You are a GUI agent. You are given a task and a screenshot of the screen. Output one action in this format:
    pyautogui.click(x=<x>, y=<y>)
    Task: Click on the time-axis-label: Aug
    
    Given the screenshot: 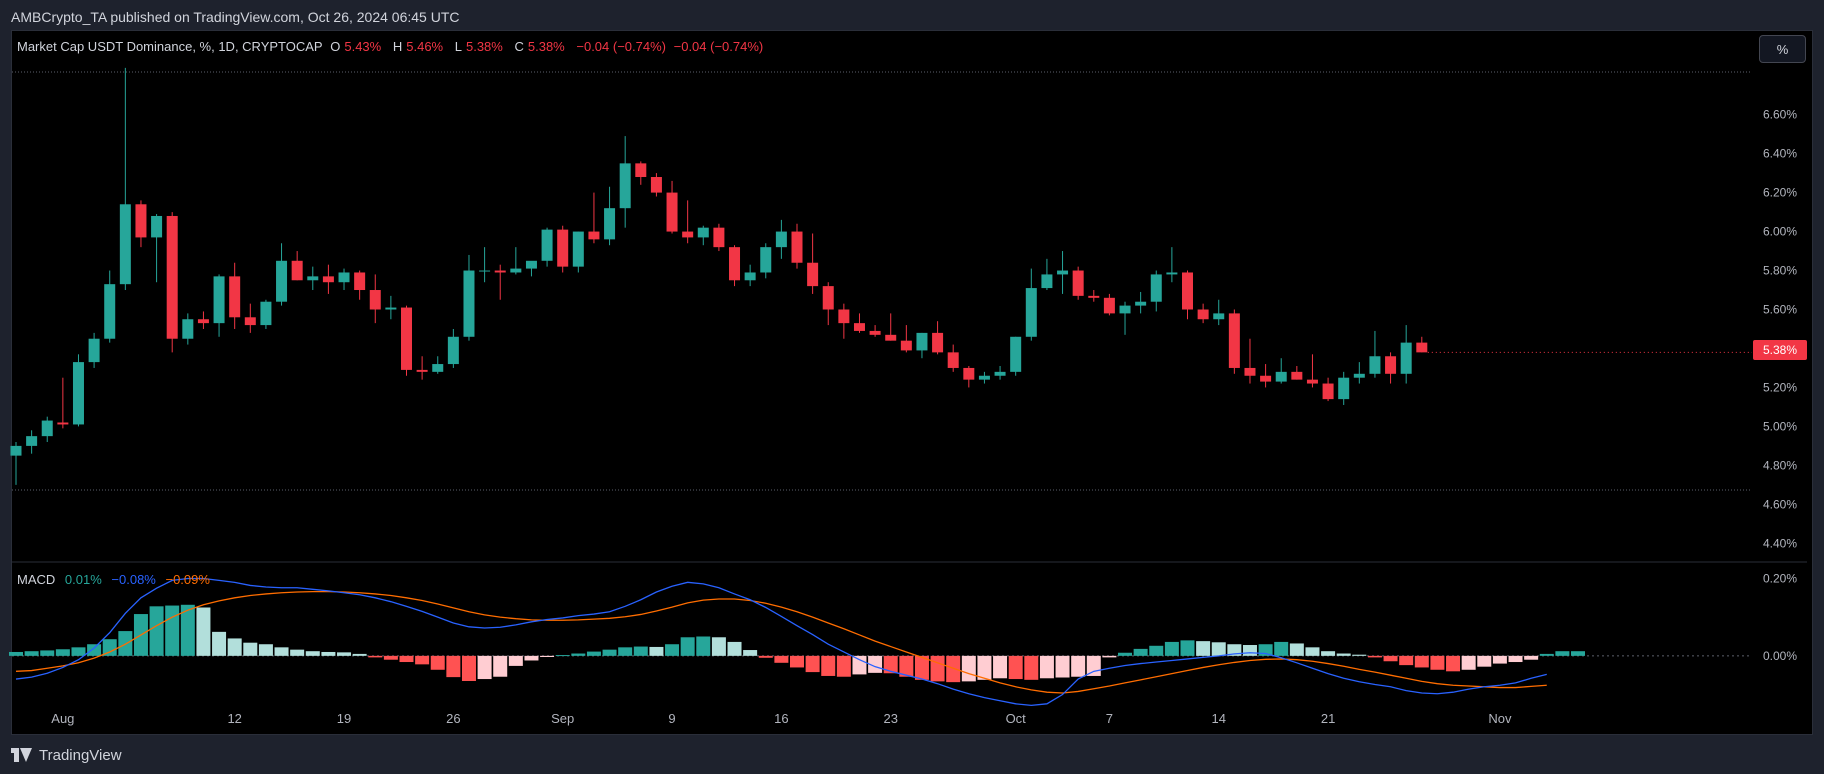 What is the action you would take?
    pyautogui.click(x=62, y=718)
    